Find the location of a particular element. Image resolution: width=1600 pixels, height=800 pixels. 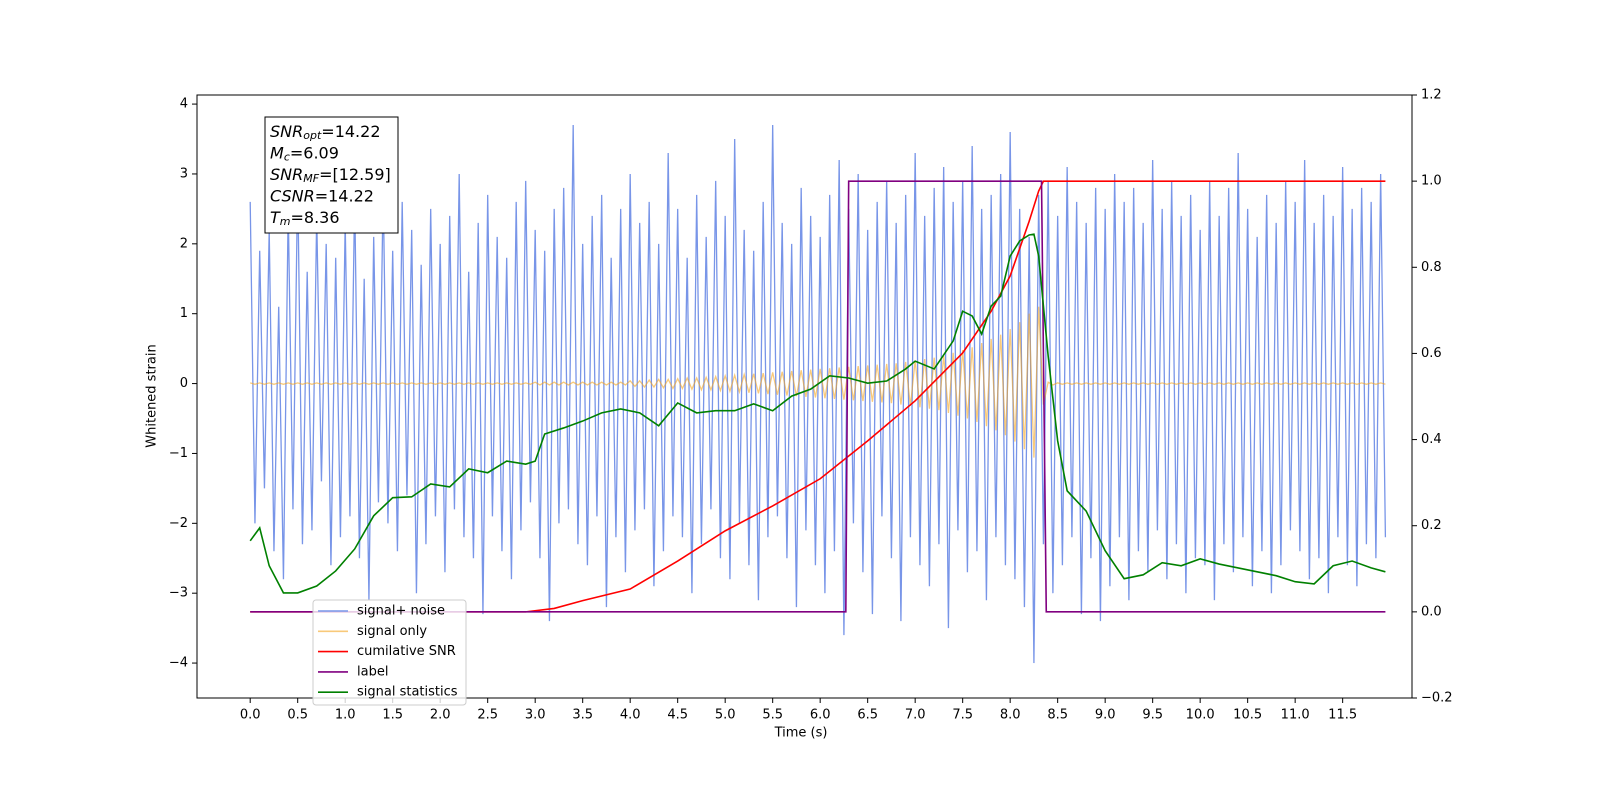

annotation-symbol: T is located at coordinates (275, 217).